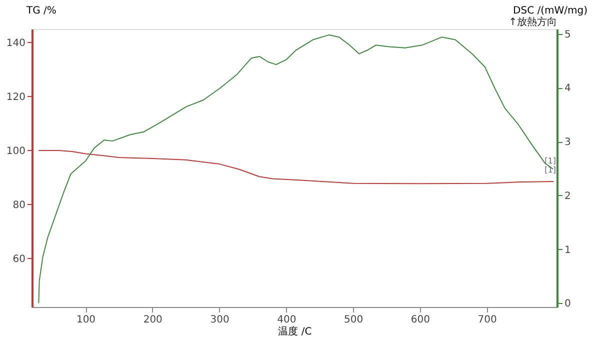 The width and height of the screenshot is (600, 350). What do you see at coordinates (220, 320) in the screenshot?
I see `x-tick-label: 300` at bounding box center [220, 320].